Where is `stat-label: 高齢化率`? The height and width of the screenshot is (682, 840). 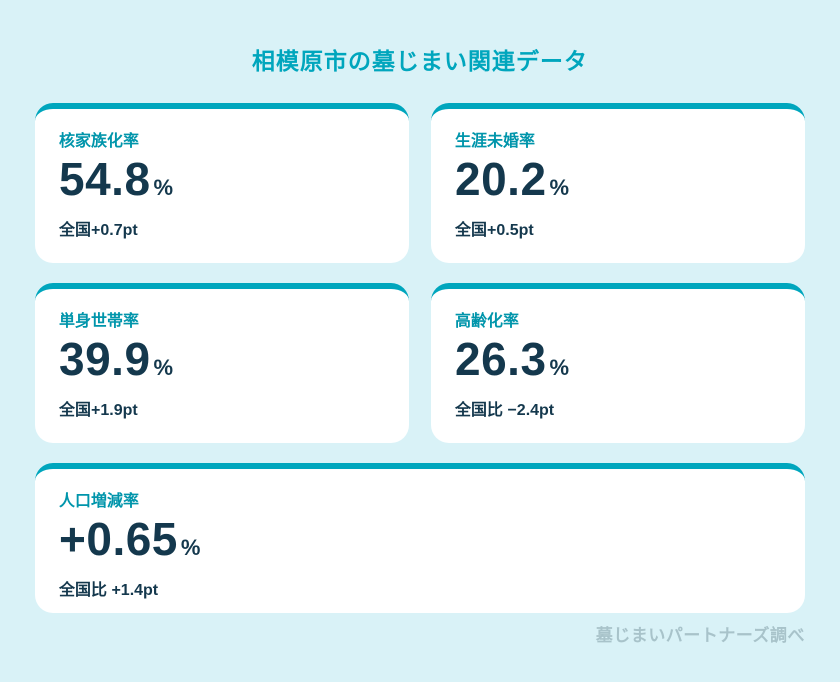 stat-label: 高齢化率 is located at coordinates (487, 321).